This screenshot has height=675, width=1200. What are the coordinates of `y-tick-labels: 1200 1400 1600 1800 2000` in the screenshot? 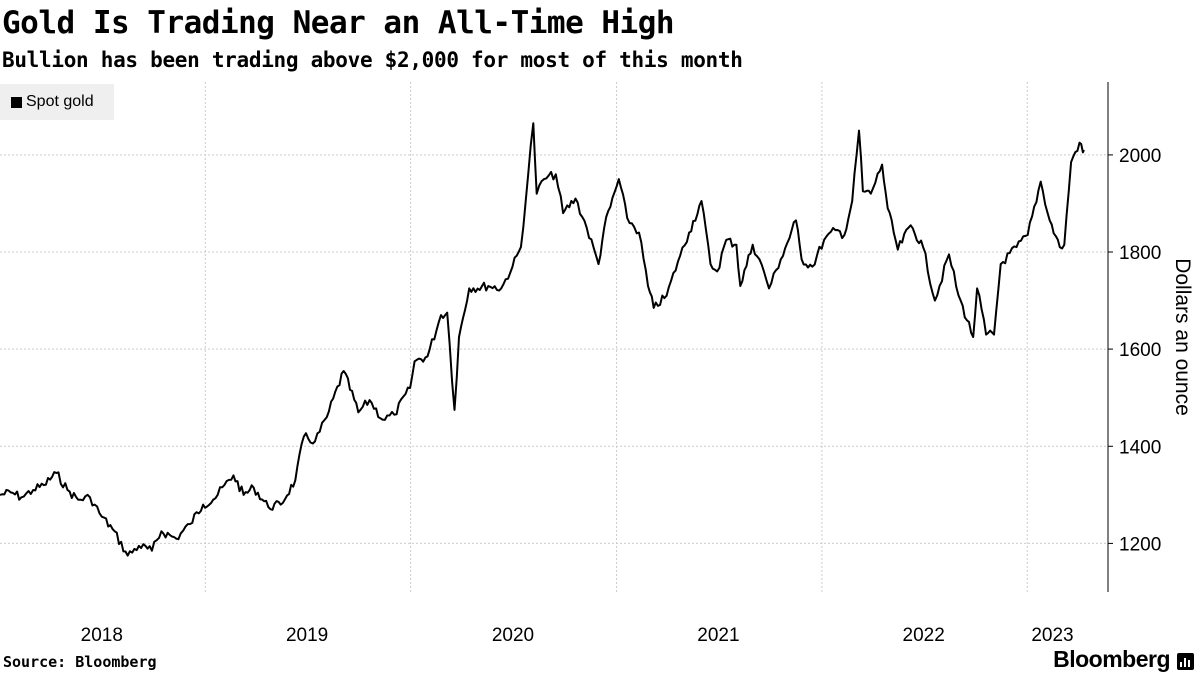 It's located at (1140, 351).